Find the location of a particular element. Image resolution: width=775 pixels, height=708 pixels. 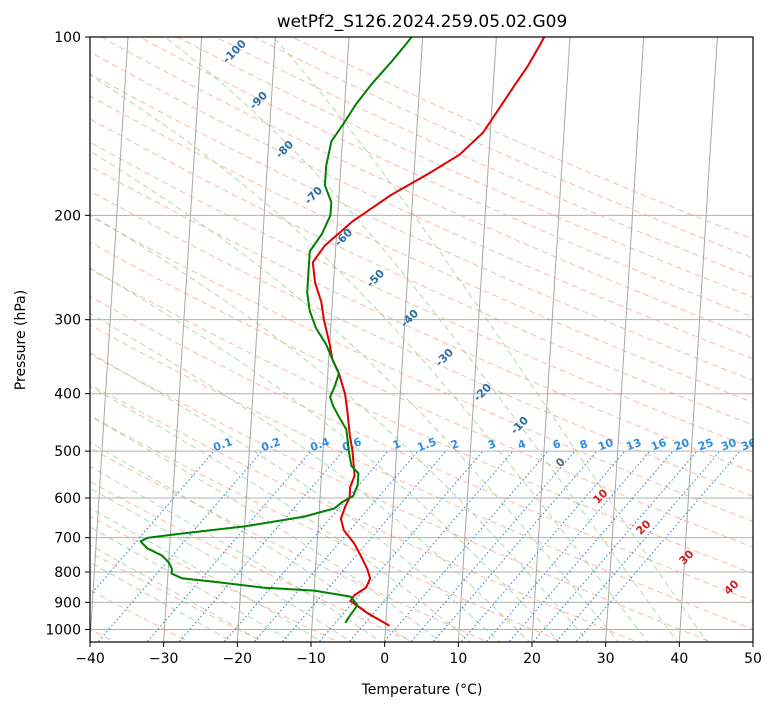

chart-title: wetPf2_S126.2024.259.05.02.G09 is located at coordinates (422, 22).